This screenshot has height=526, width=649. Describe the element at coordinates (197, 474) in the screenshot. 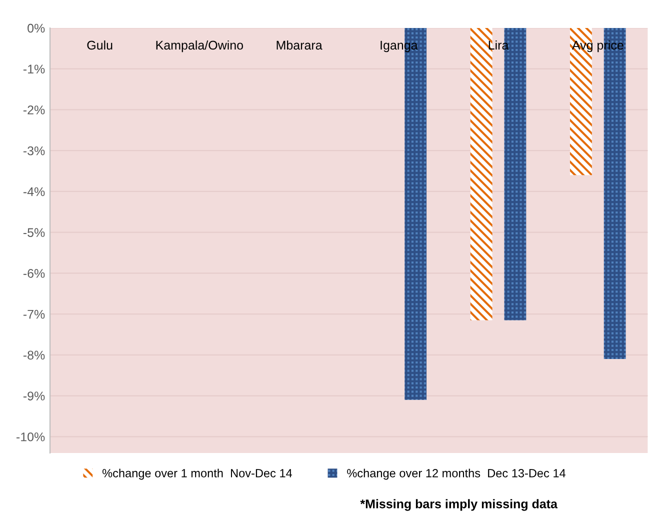

I see `legend-label: %change over 1 month Nov-Dec 14` at that location.